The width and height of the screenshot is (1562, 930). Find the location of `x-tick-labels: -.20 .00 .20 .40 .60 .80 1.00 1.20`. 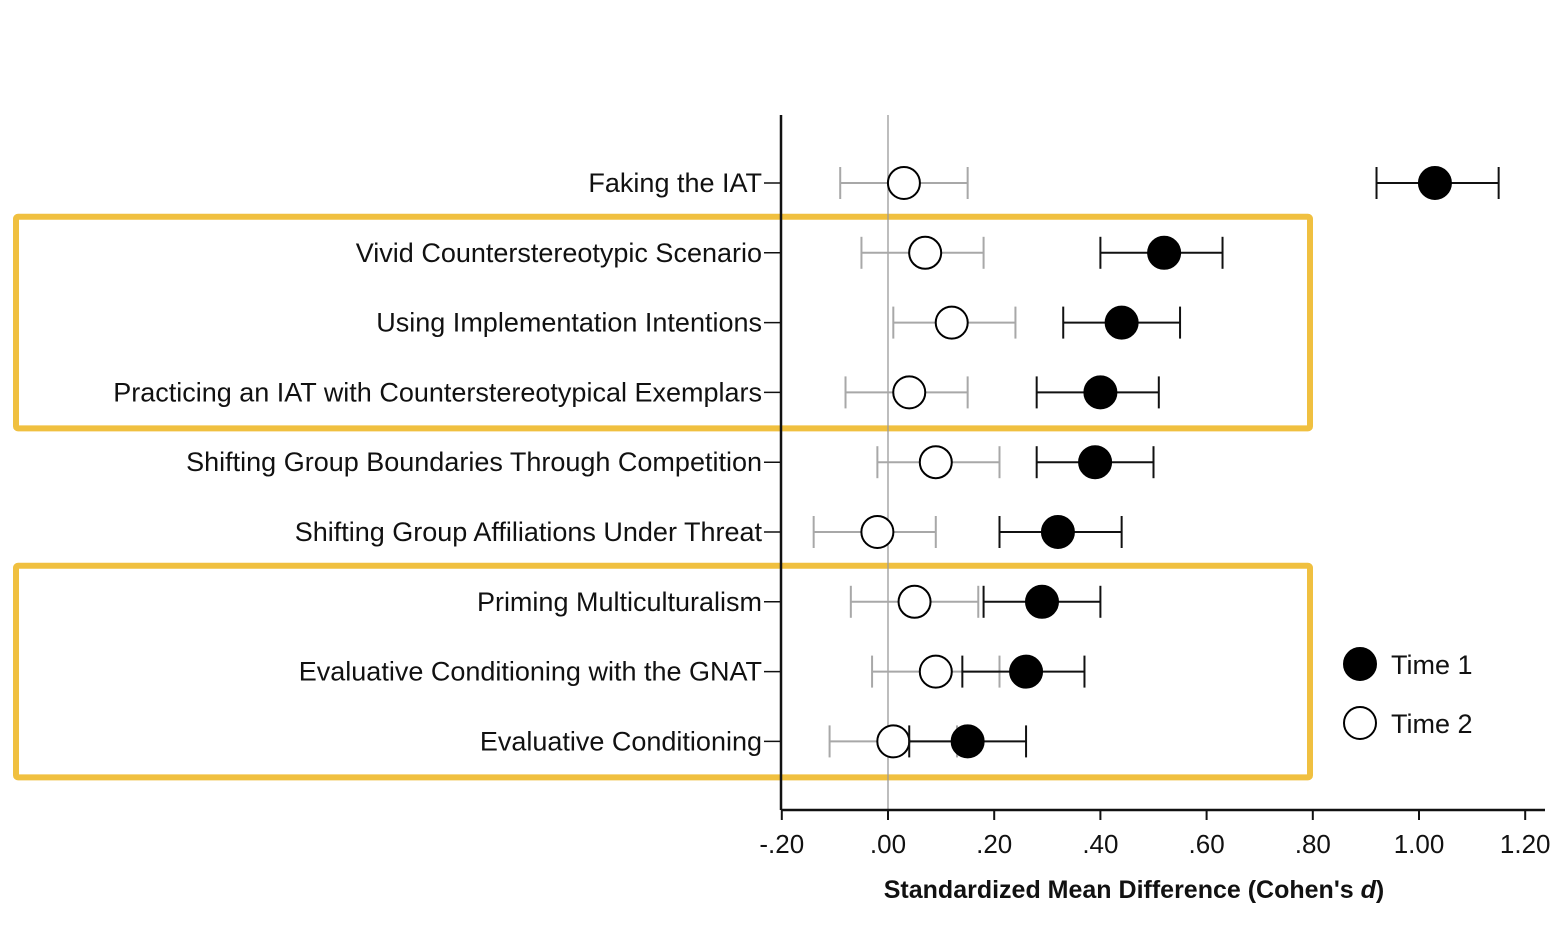

x-tick-labels: -.20 .00 .20 .40 .60 .80 1.00 1.20 is located at coordinates (1154, 844).